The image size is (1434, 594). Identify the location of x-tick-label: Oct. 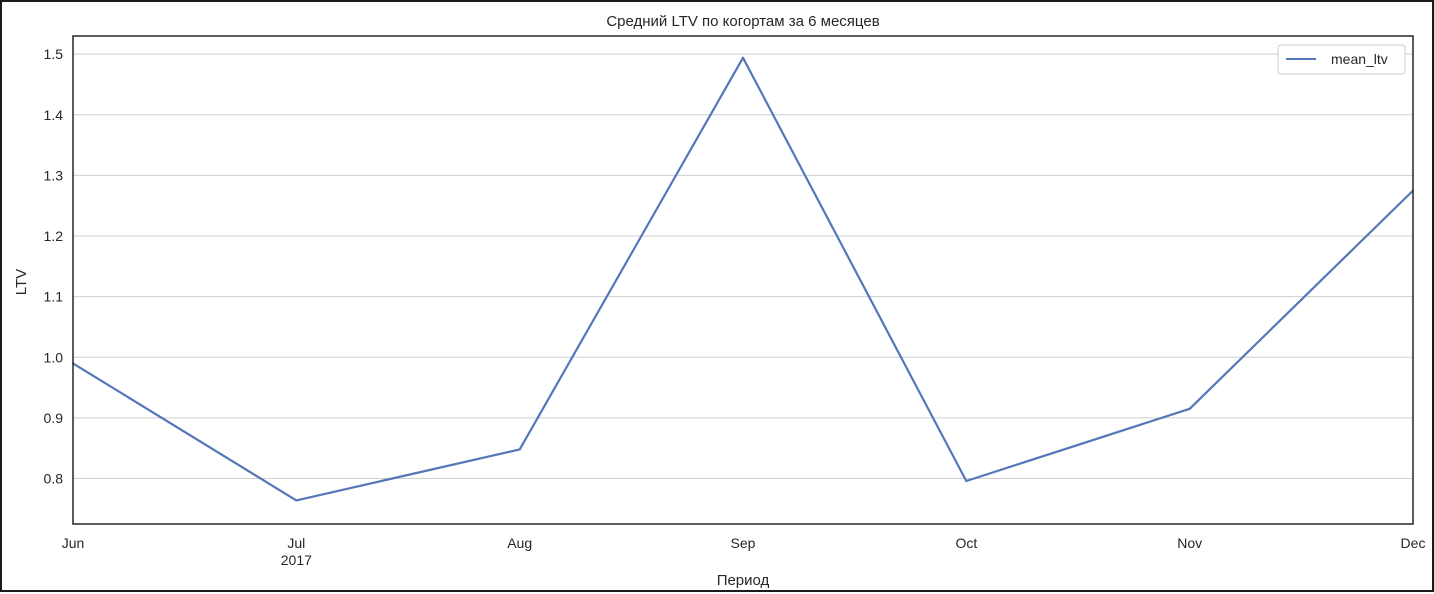
(966, 543).